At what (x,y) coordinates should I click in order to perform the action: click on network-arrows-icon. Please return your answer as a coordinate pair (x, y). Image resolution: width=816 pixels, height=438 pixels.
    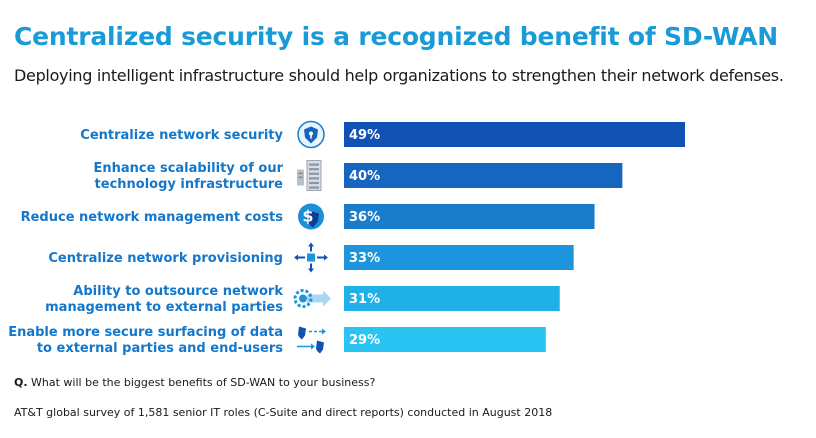
    Looking at the image, I should click on (311, 257).